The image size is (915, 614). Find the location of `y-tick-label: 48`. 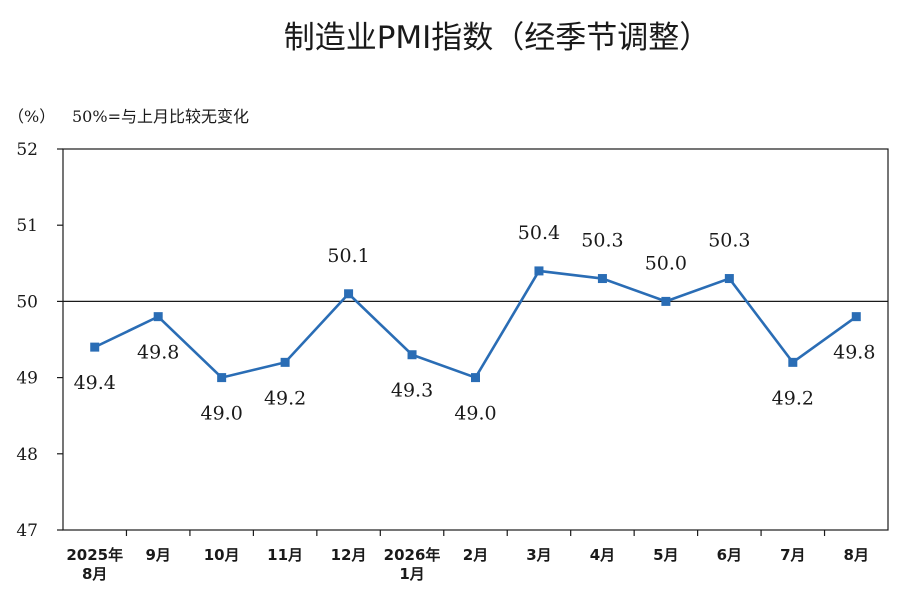

y-tick-label: 48 is located at coordinates (27, 455).